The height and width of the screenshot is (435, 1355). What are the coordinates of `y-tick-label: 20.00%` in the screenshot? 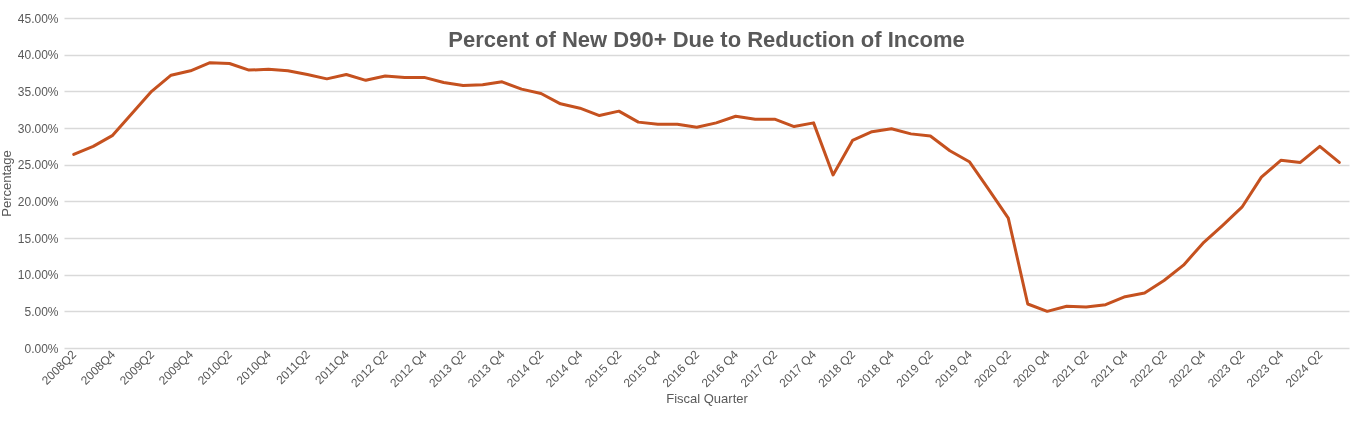 It's located at (38, 201).